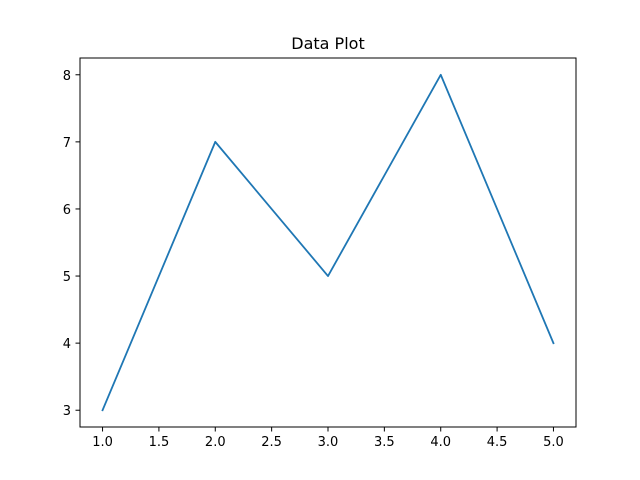  What do you see at coordinates (328, 442) in the screenshot?
I see `x-tick-label: 3.0` at bounding box center [328, 442].